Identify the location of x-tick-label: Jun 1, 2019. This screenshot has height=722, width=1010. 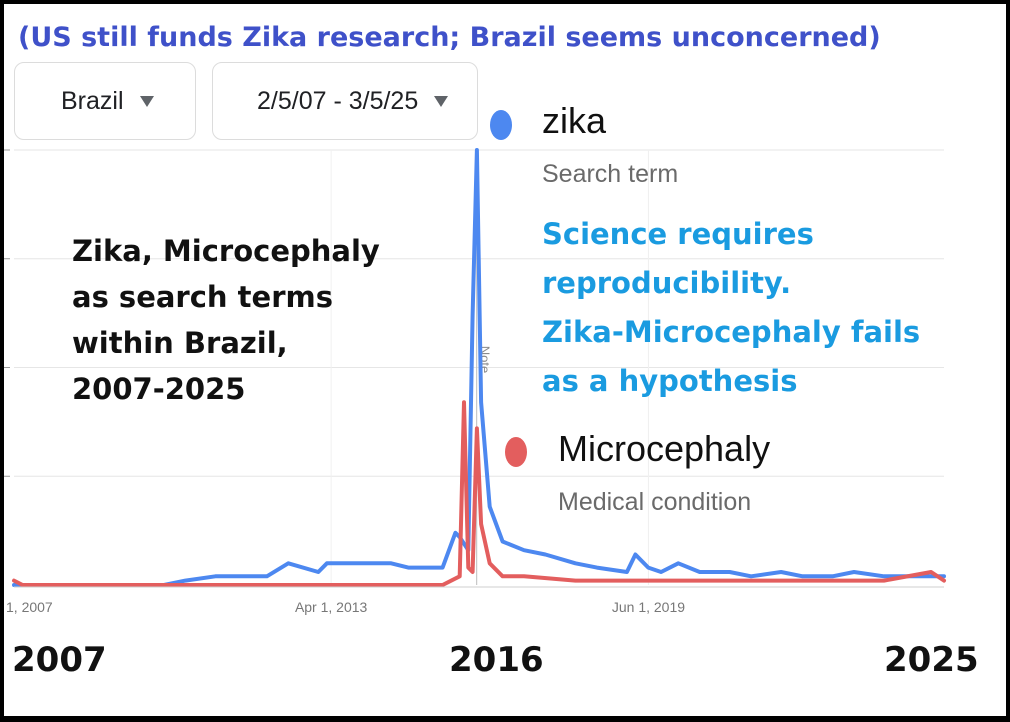
(648, 607).